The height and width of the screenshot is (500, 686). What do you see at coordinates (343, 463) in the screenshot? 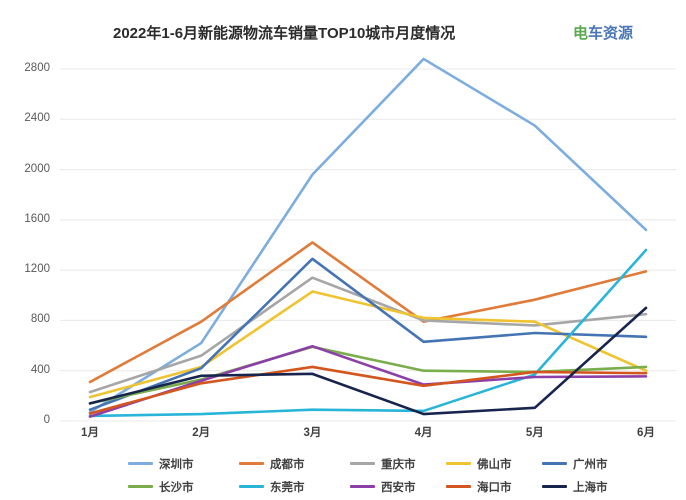
I see `legend-row-1: 深圳市 成都市 重庆市 佛山市 广州市` at bounding box center [343, 463].